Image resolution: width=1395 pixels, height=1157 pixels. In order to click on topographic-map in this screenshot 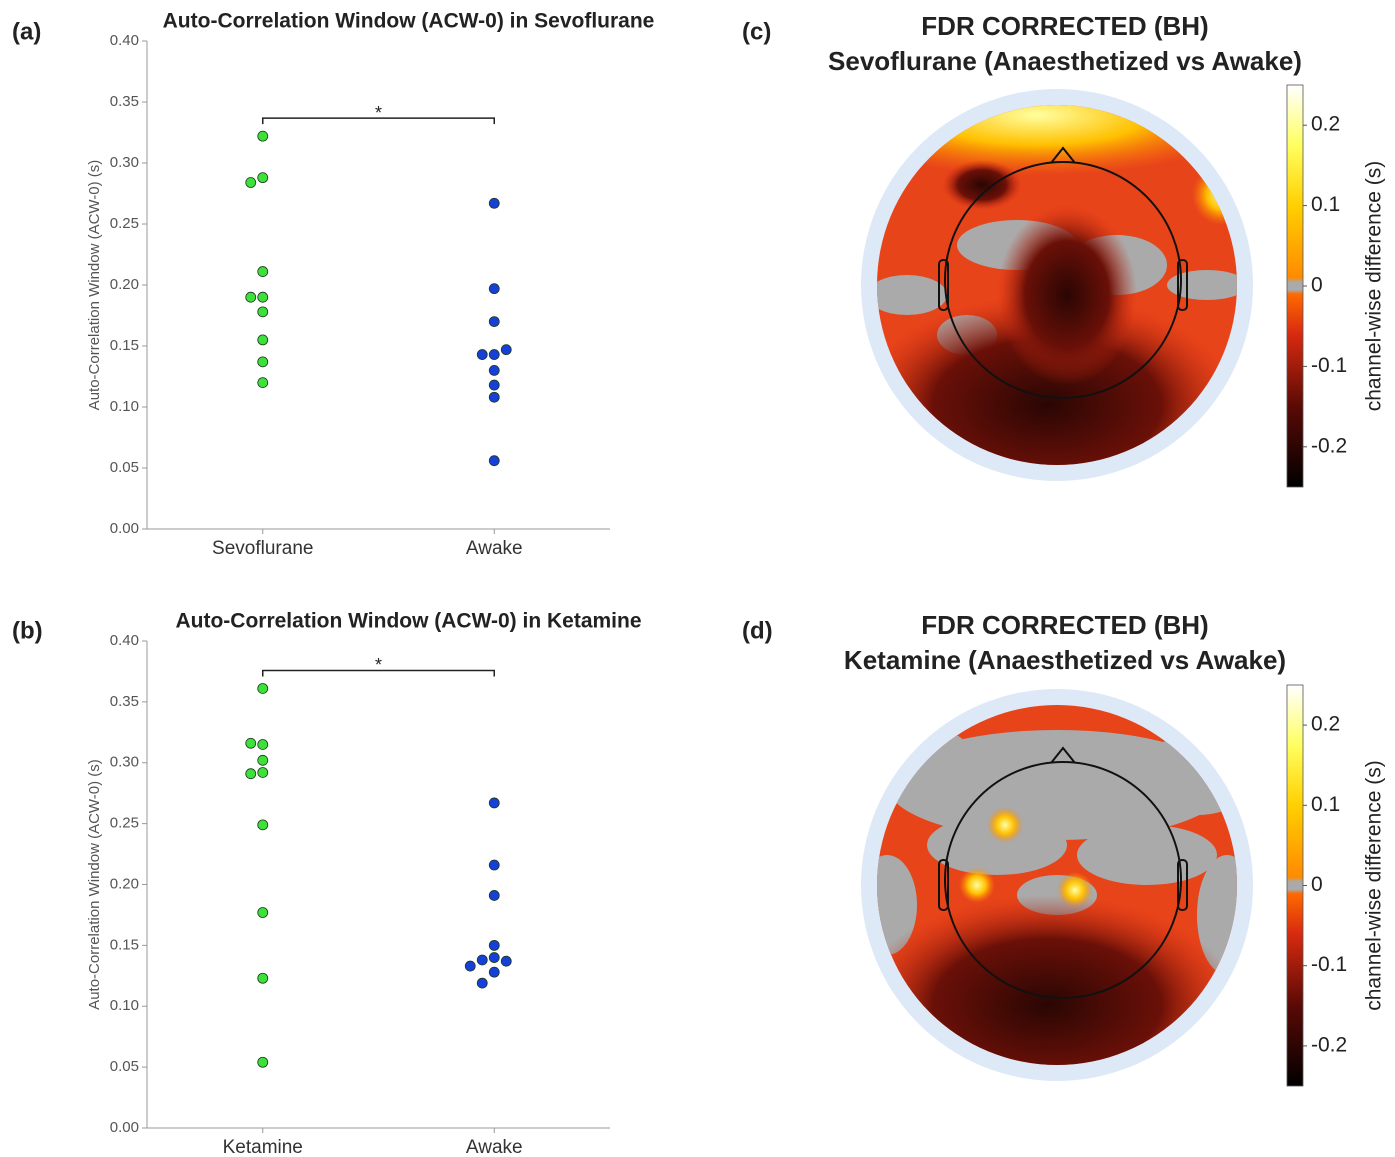, I will do `click(1057, 285)`.